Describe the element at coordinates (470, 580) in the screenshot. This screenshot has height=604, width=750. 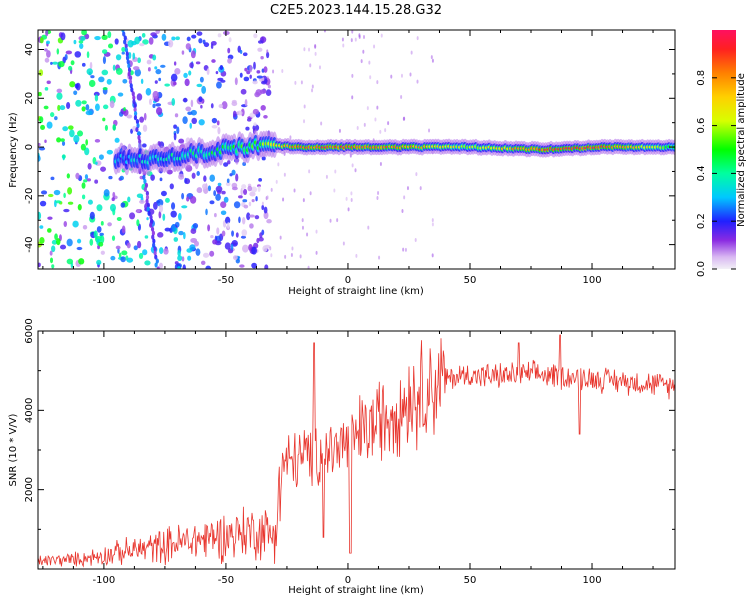
I see `x-tick-label: 50` at that location.